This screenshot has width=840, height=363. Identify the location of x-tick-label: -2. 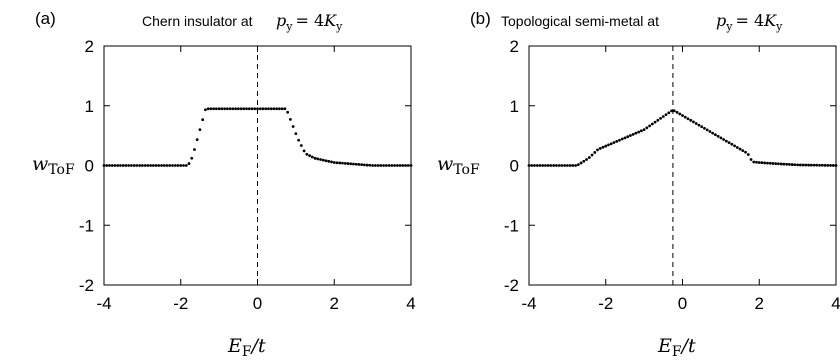
(180, 303).